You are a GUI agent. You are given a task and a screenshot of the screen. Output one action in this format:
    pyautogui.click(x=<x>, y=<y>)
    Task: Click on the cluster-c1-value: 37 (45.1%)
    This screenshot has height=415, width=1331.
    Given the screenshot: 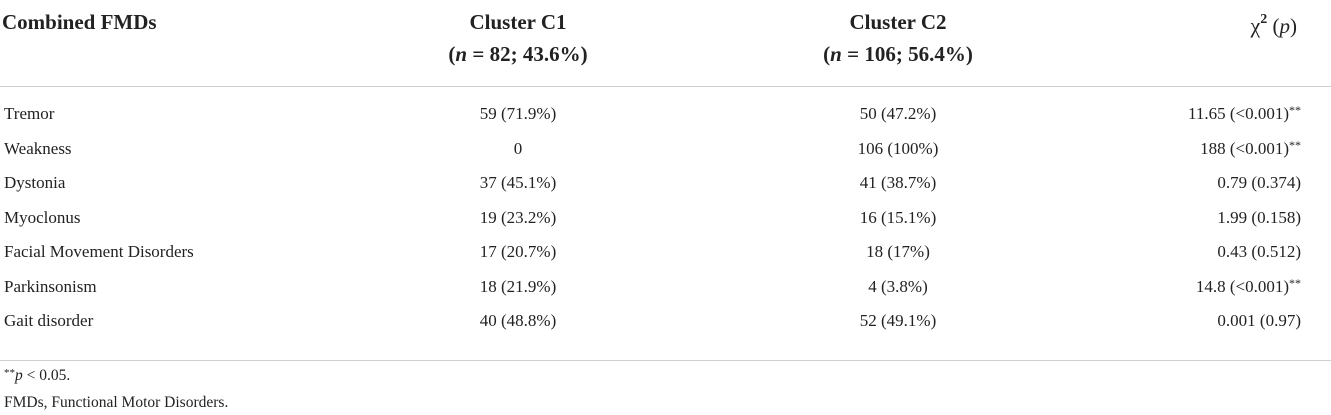 What is the action you would take?
    pyautogui.click(x=518, y=182)
    